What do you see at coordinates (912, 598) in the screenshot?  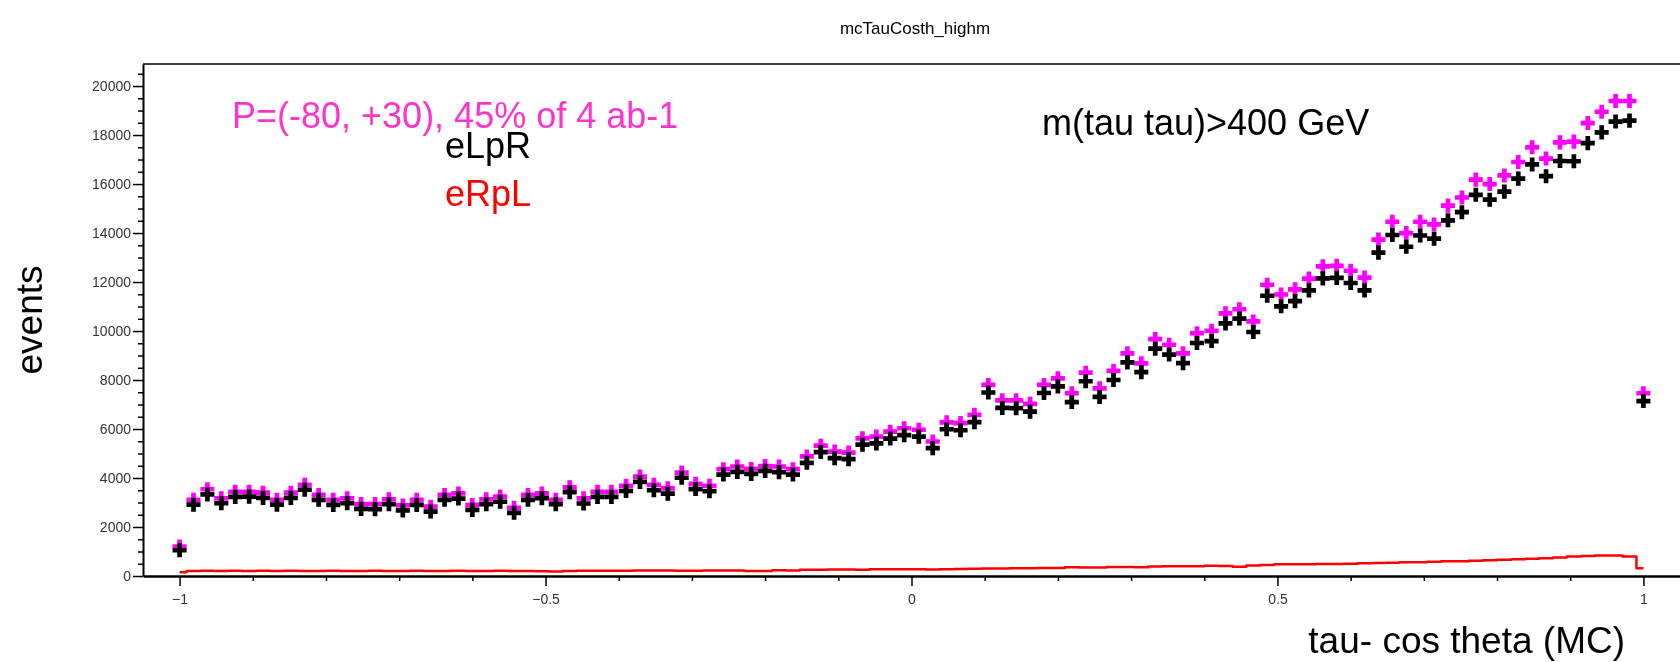 I see `x-tick-label: 0` at bounding box center [912, 598].